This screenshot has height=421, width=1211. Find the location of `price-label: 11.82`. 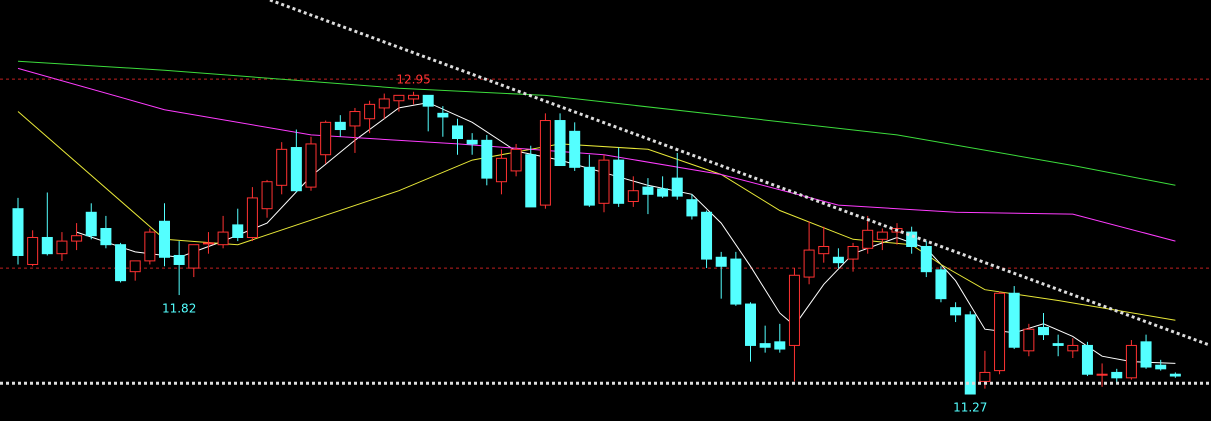

price-label: 11.82 is located at coordinates (179, 309).